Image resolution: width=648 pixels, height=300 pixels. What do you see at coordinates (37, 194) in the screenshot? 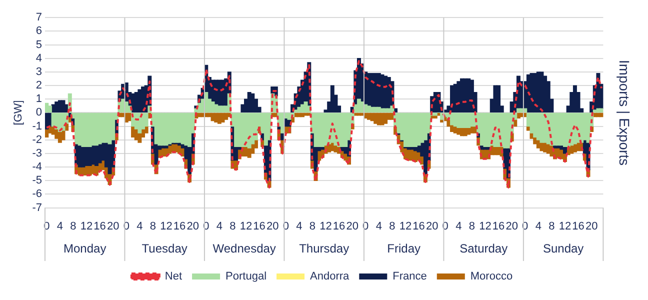
I see `y-tick-label: -6` at bounding box center [37, 194].